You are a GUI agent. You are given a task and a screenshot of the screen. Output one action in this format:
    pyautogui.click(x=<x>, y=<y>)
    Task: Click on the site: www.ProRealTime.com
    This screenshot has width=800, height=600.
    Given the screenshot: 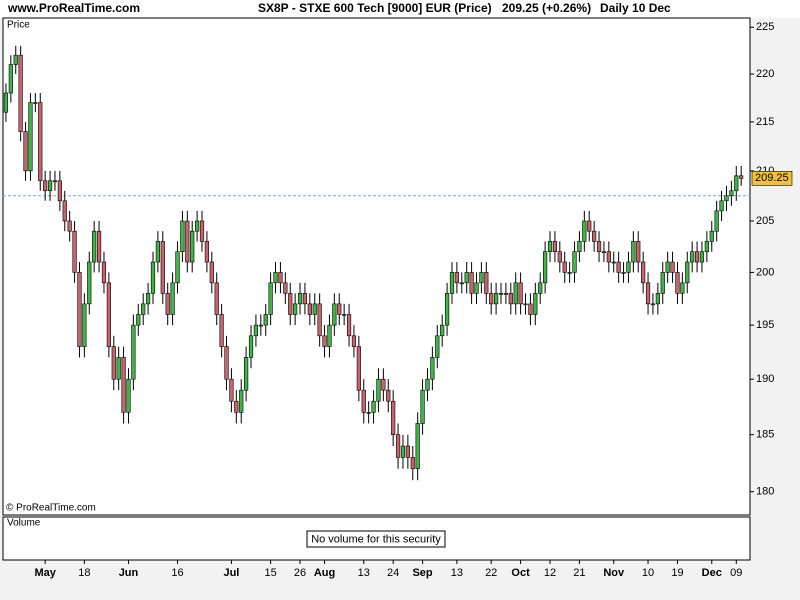 What is the action you would take?
    pyautogui.click(x=73, y=8)
    